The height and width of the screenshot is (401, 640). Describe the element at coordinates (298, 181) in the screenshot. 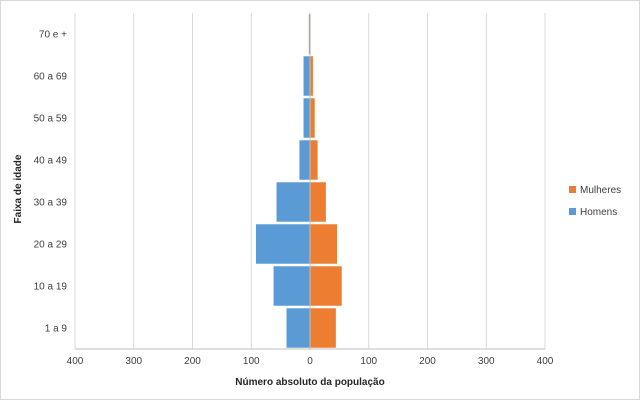

I see `bars` at that location.